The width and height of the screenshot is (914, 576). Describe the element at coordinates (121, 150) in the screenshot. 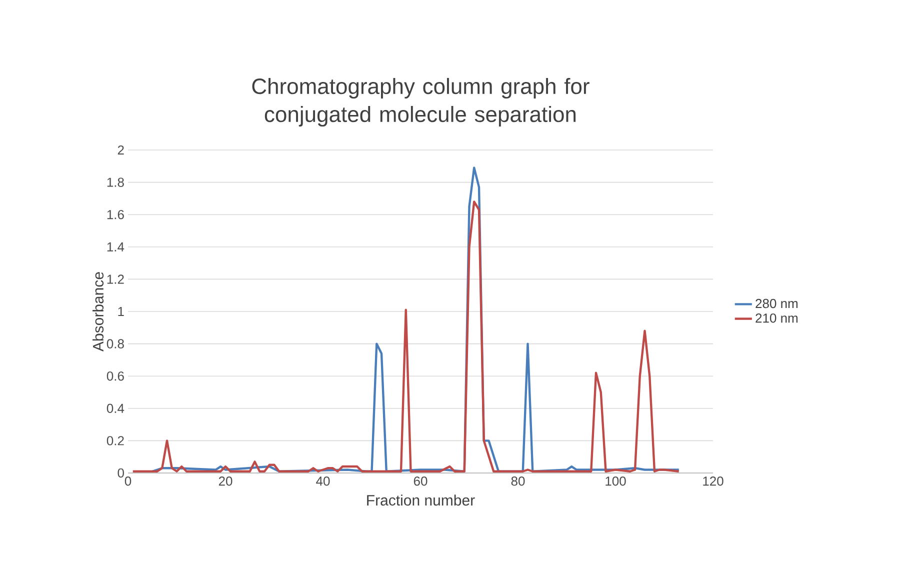

I see `y-tick-label: 2` at that location.